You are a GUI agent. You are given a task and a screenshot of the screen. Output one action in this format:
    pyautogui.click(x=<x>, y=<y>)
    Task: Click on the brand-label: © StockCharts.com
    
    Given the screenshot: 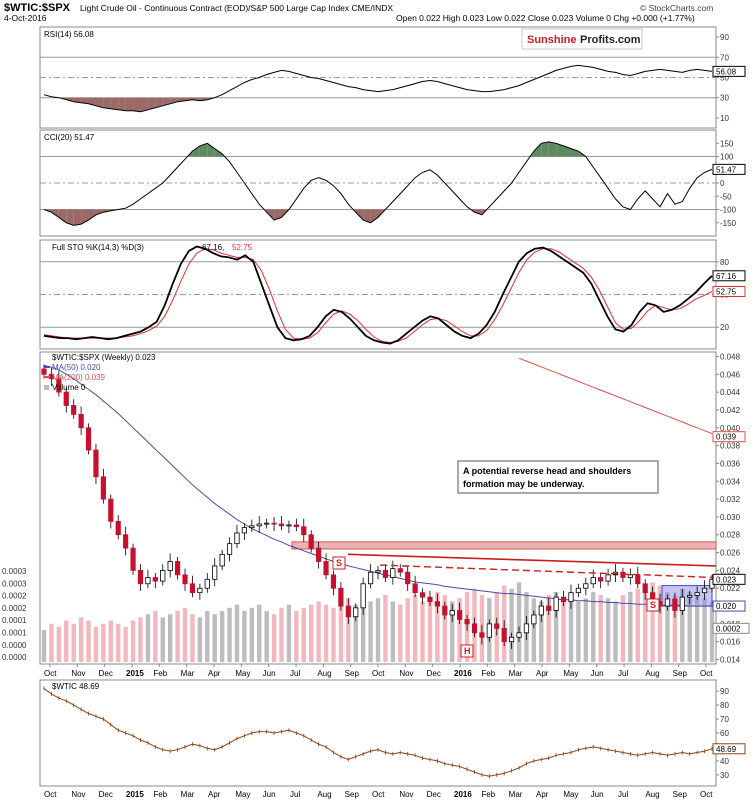 What is the action you would take?
    pyautogui.click(x=676, y=8)
    